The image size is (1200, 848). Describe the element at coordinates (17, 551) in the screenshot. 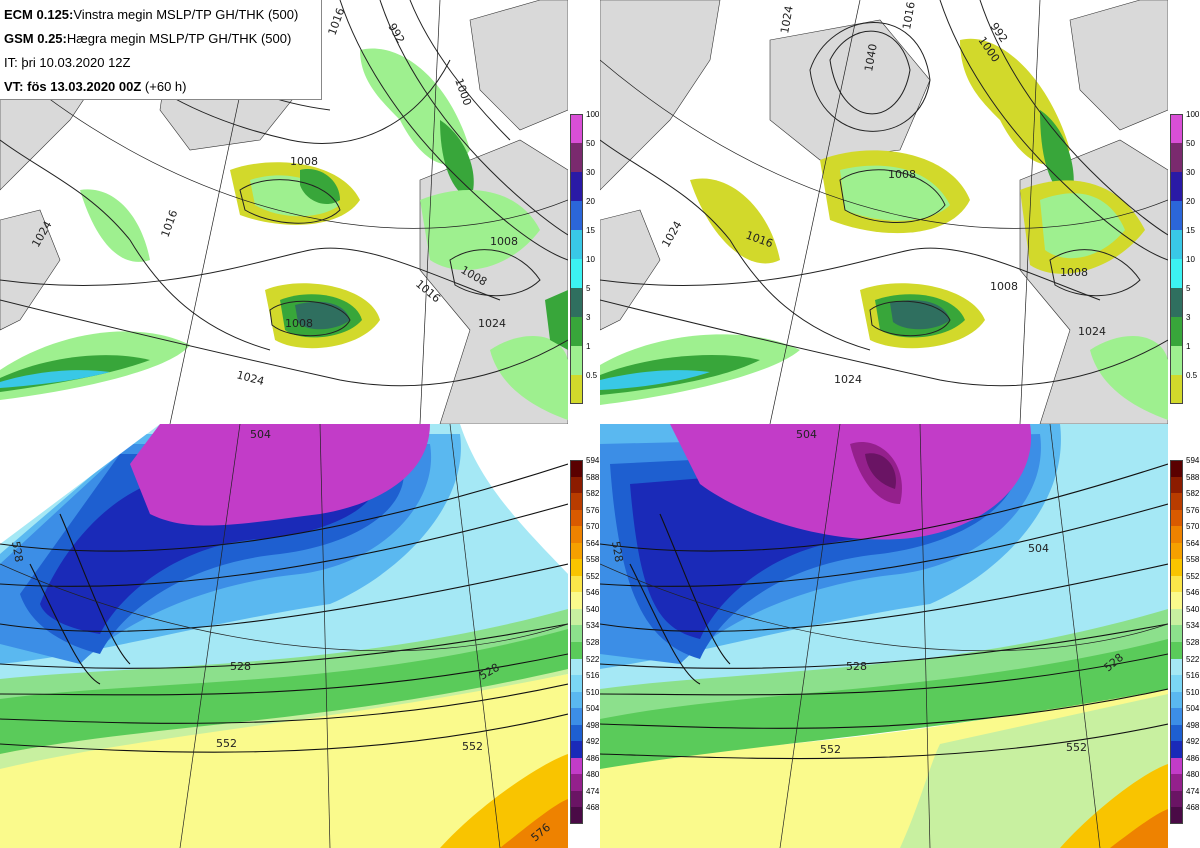

I see `thickness-label: 528` at that location.